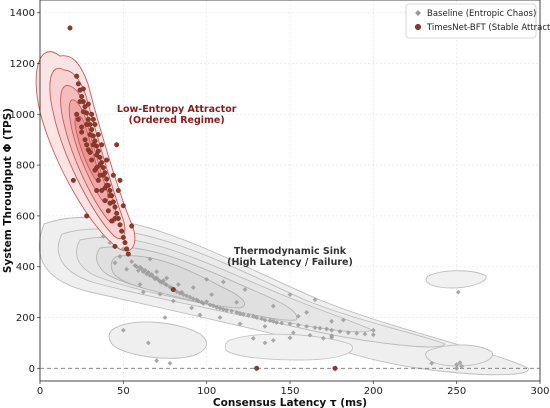 The width and height of the screenshot is (550, 408). Describe the element at coordinates (289, 391) in the screenshot. I see `x-tick-label: 150` at that location.